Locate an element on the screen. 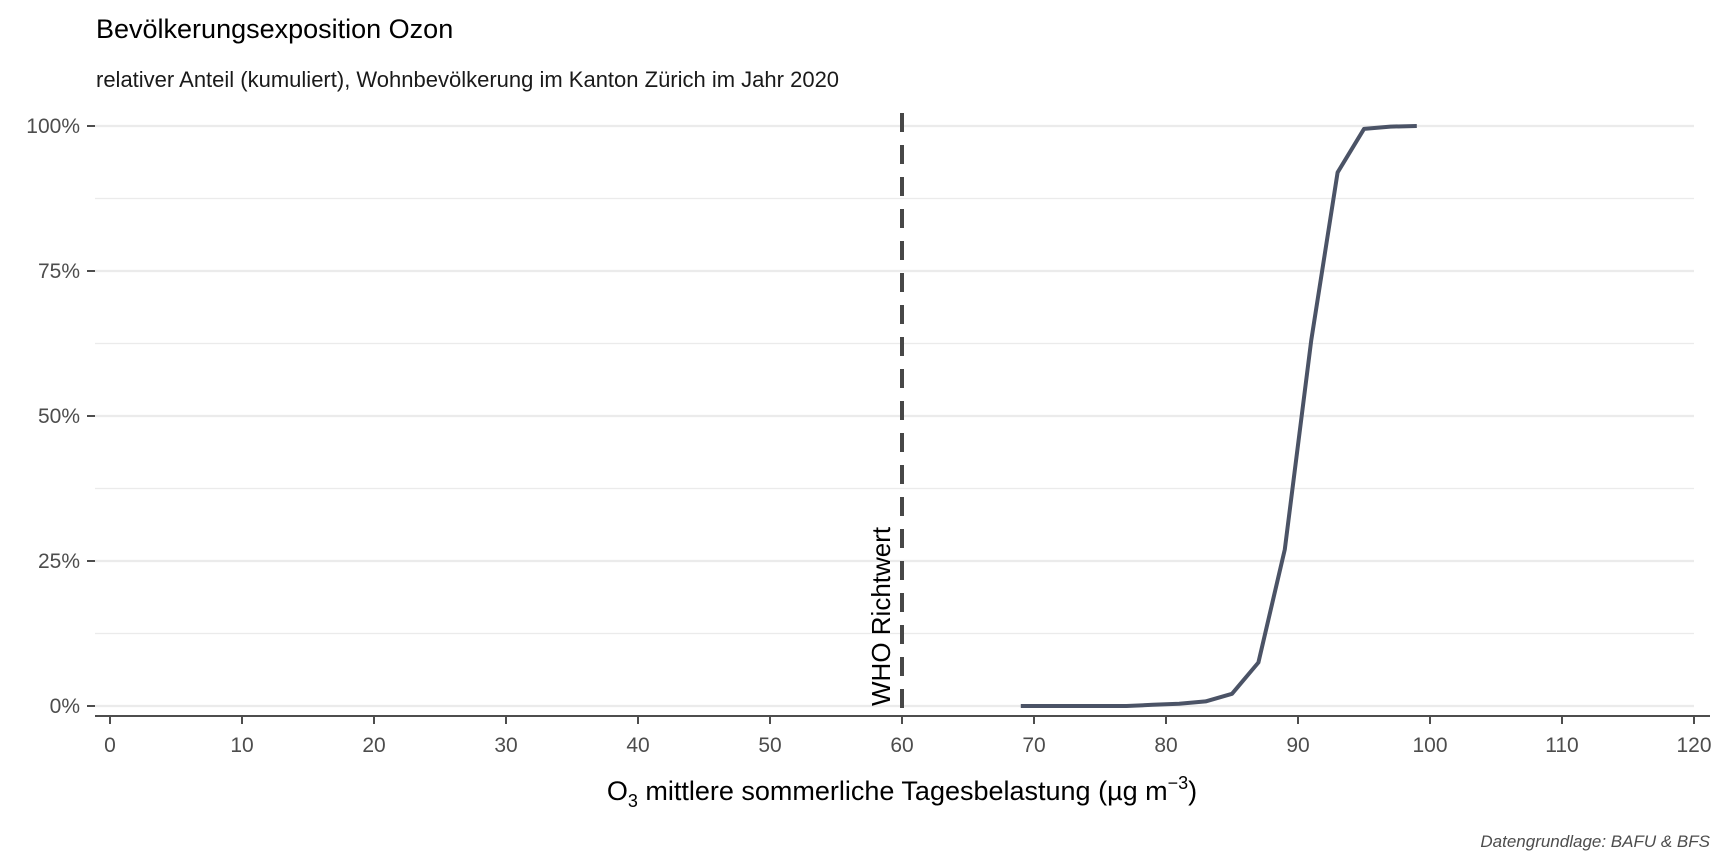 Image resolution: width=1728 pixels, height=864 pixels. y-tick-label: 25% is located at coordinates (59, 561).